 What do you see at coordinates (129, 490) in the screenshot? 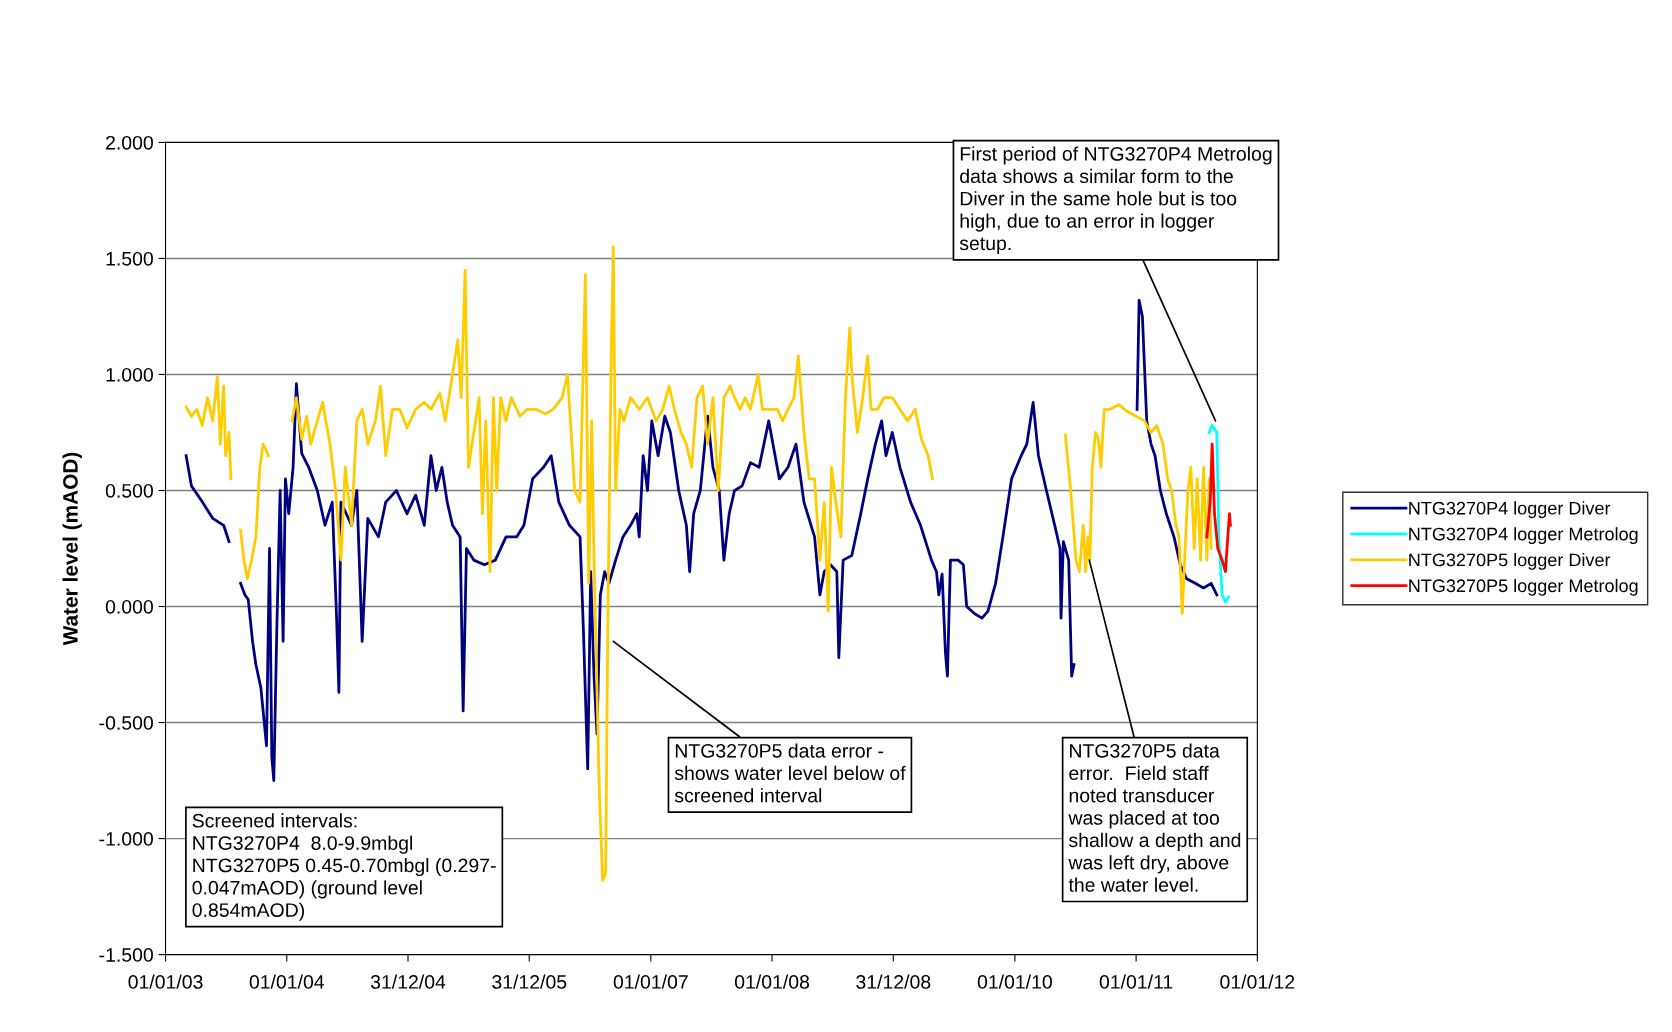
I see `y-tick-label: 0.500` at bounding box center [129, 490].